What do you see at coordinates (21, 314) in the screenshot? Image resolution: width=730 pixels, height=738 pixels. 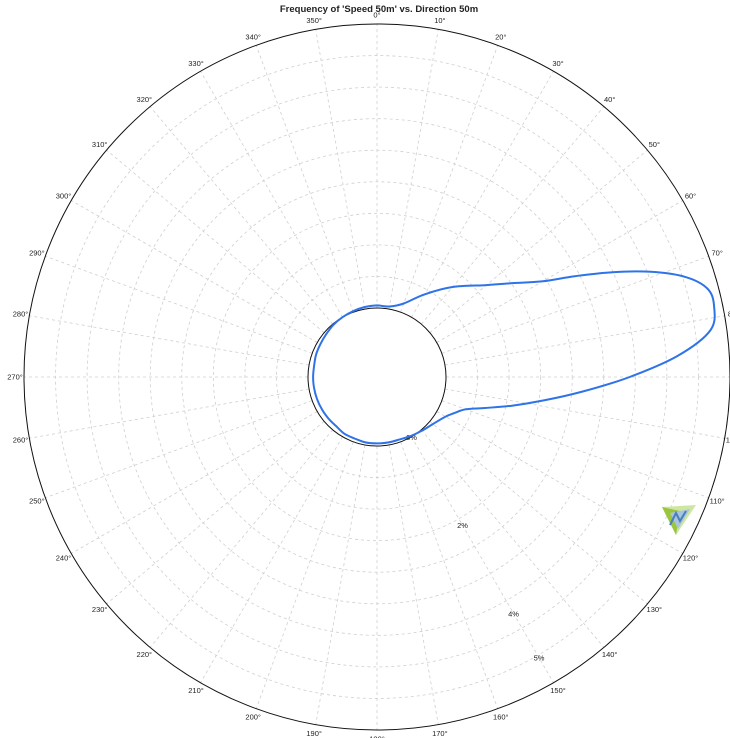 I see `direction-label: 280°` at bounding box center [21, 314].